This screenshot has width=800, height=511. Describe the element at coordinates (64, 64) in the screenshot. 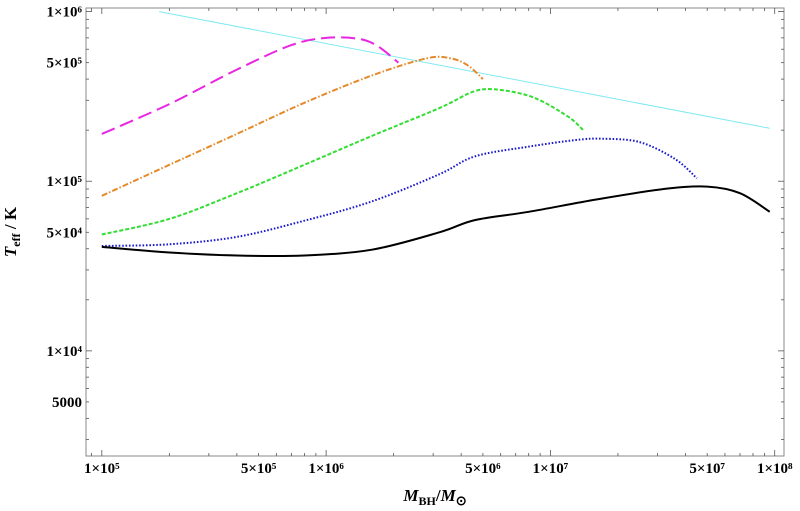

I see `y-tick-label: 5×10⁵` at that location.